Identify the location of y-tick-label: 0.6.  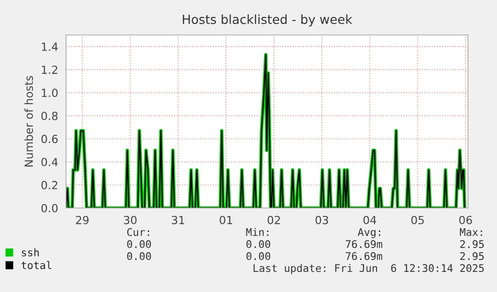
(49, 139).